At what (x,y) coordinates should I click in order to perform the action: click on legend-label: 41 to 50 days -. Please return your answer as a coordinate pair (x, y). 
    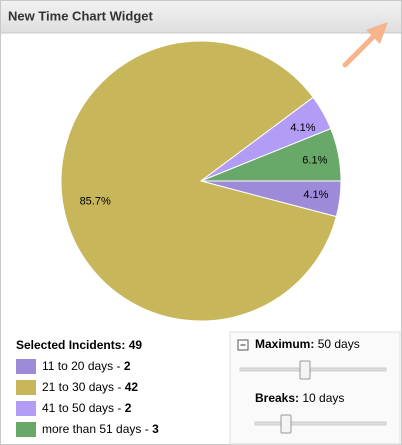
    Looking at the image, I should click on (81, 408).